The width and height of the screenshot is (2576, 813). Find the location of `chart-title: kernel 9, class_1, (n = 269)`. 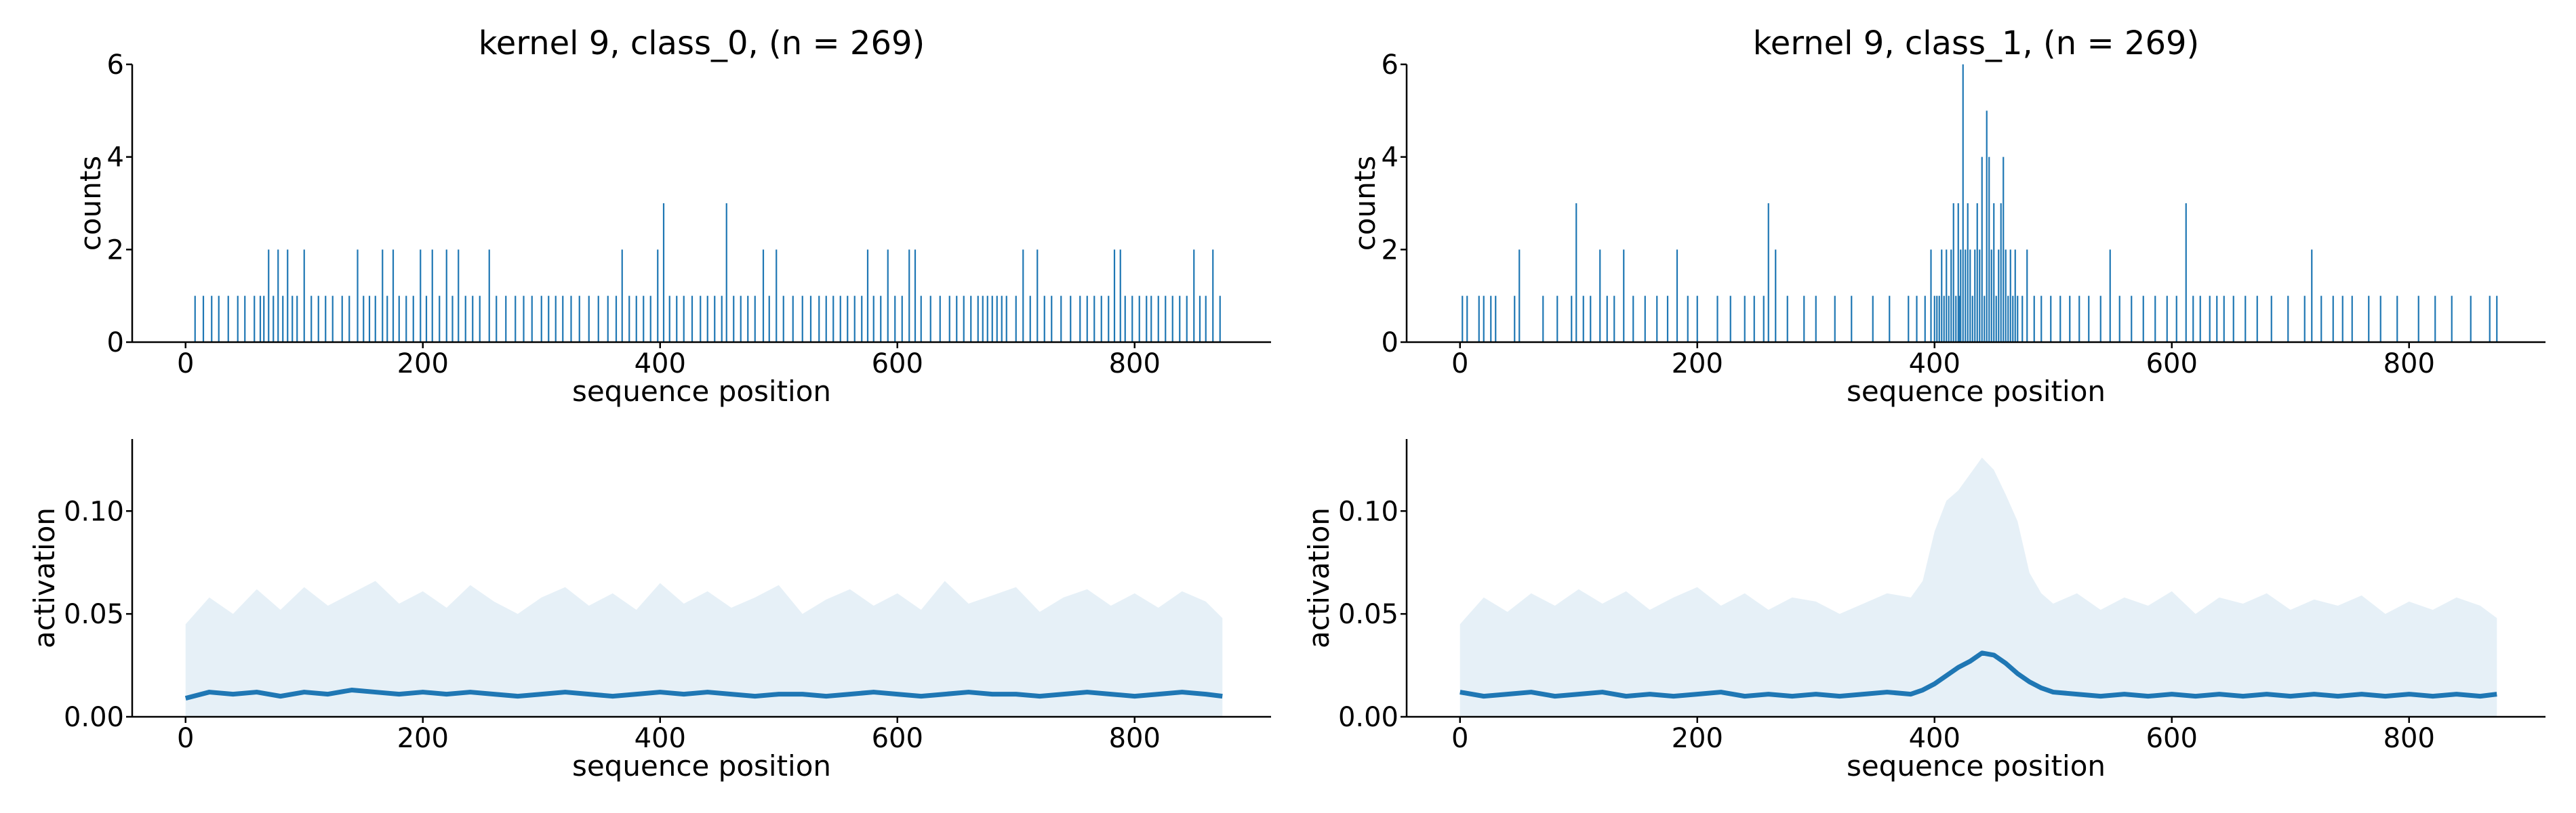

chart-title: kernel 9, class_1, (n = 269) is located at coordinates (1976, 43).